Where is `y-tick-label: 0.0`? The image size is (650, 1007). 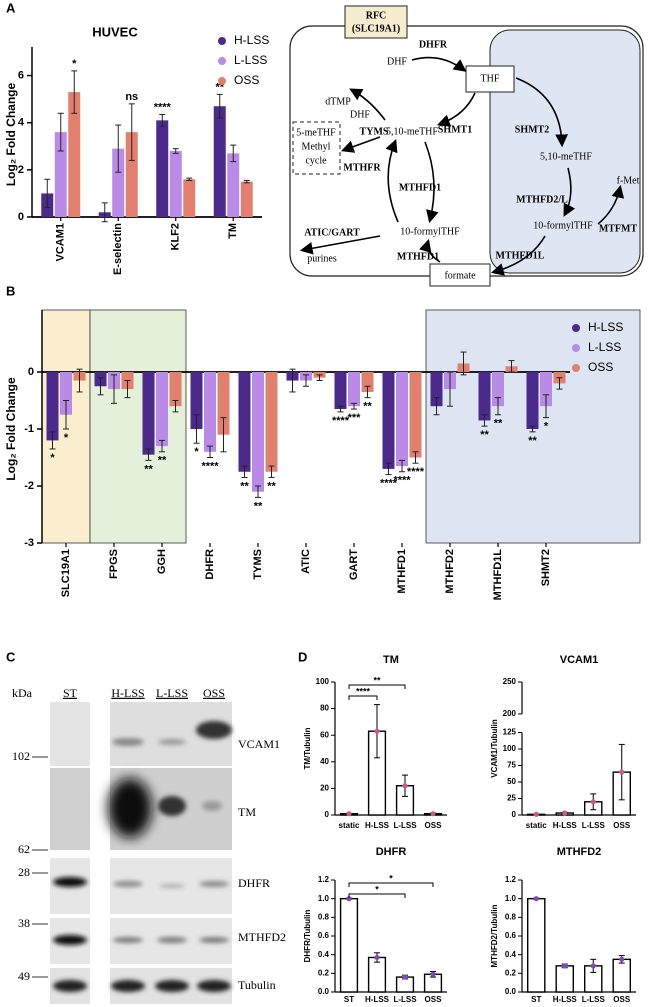 y-tick-label: 0.0 is located at coordinates (324, 991).